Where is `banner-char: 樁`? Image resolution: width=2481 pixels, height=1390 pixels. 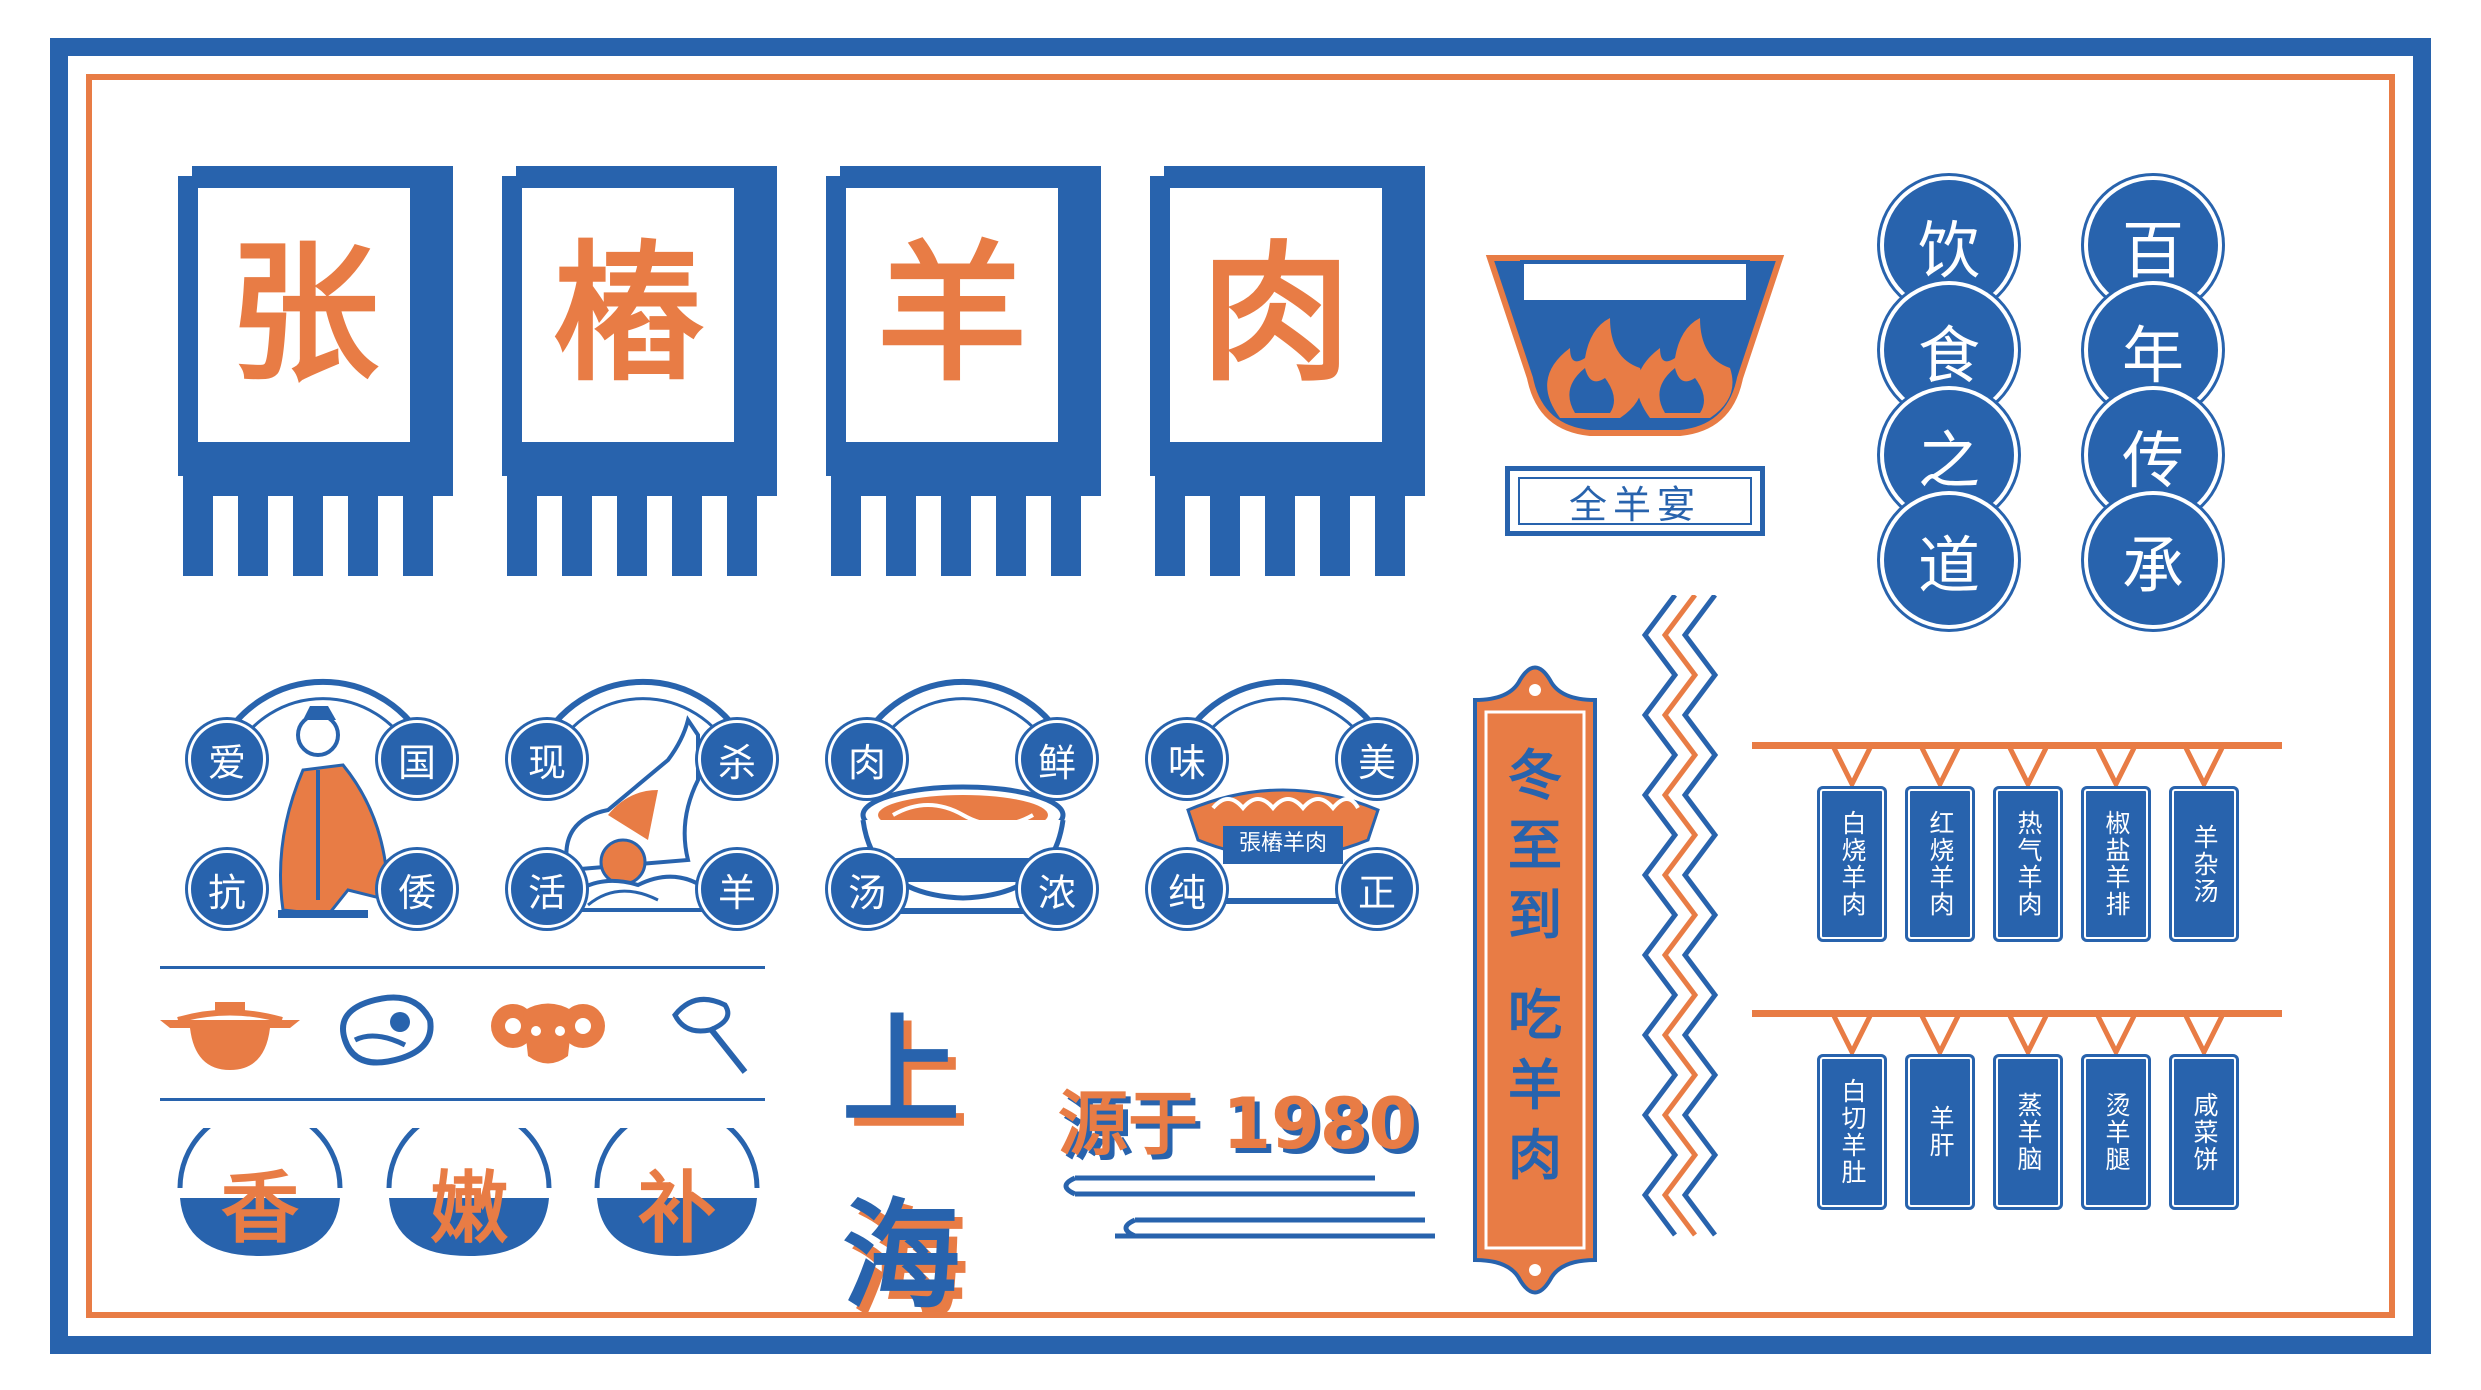 banner-char: 樁 is located at coordinates (627, 315).